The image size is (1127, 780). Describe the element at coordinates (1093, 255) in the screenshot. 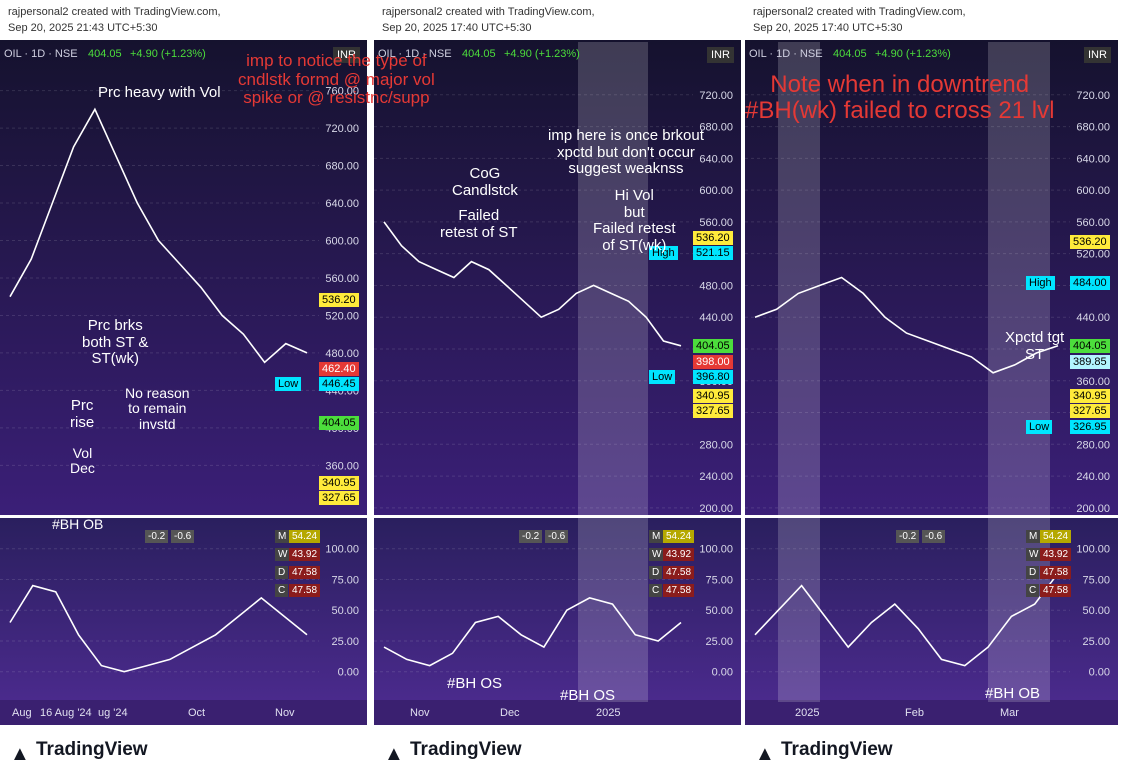

I see `y-tick-label: 520.00` at that location.